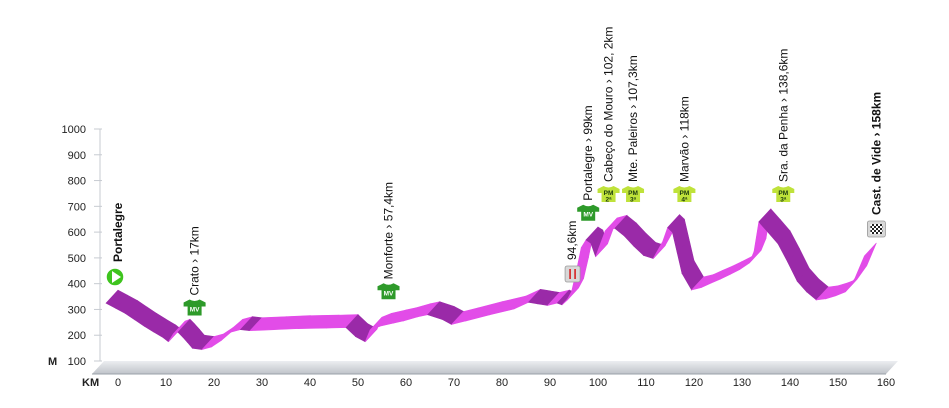 Image resolution: width=949 pixels, height=408 pixels. I want to click on x-tick-label: 70, so click(454, 383).